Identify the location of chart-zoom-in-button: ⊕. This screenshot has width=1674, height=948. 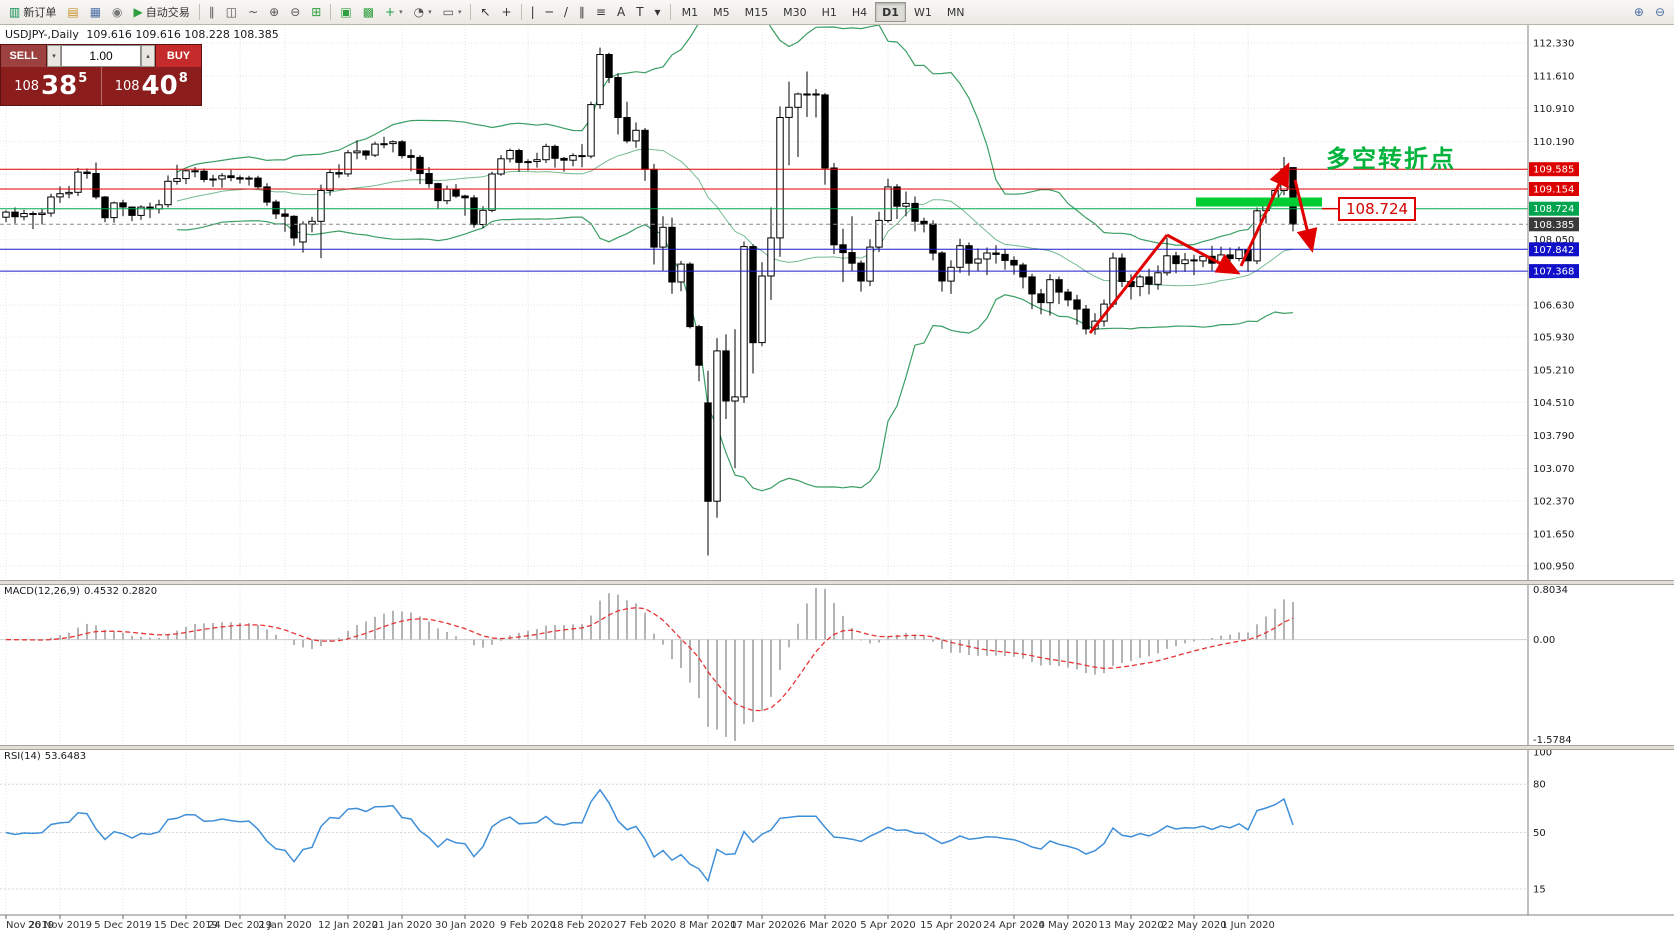
(1639, 12).